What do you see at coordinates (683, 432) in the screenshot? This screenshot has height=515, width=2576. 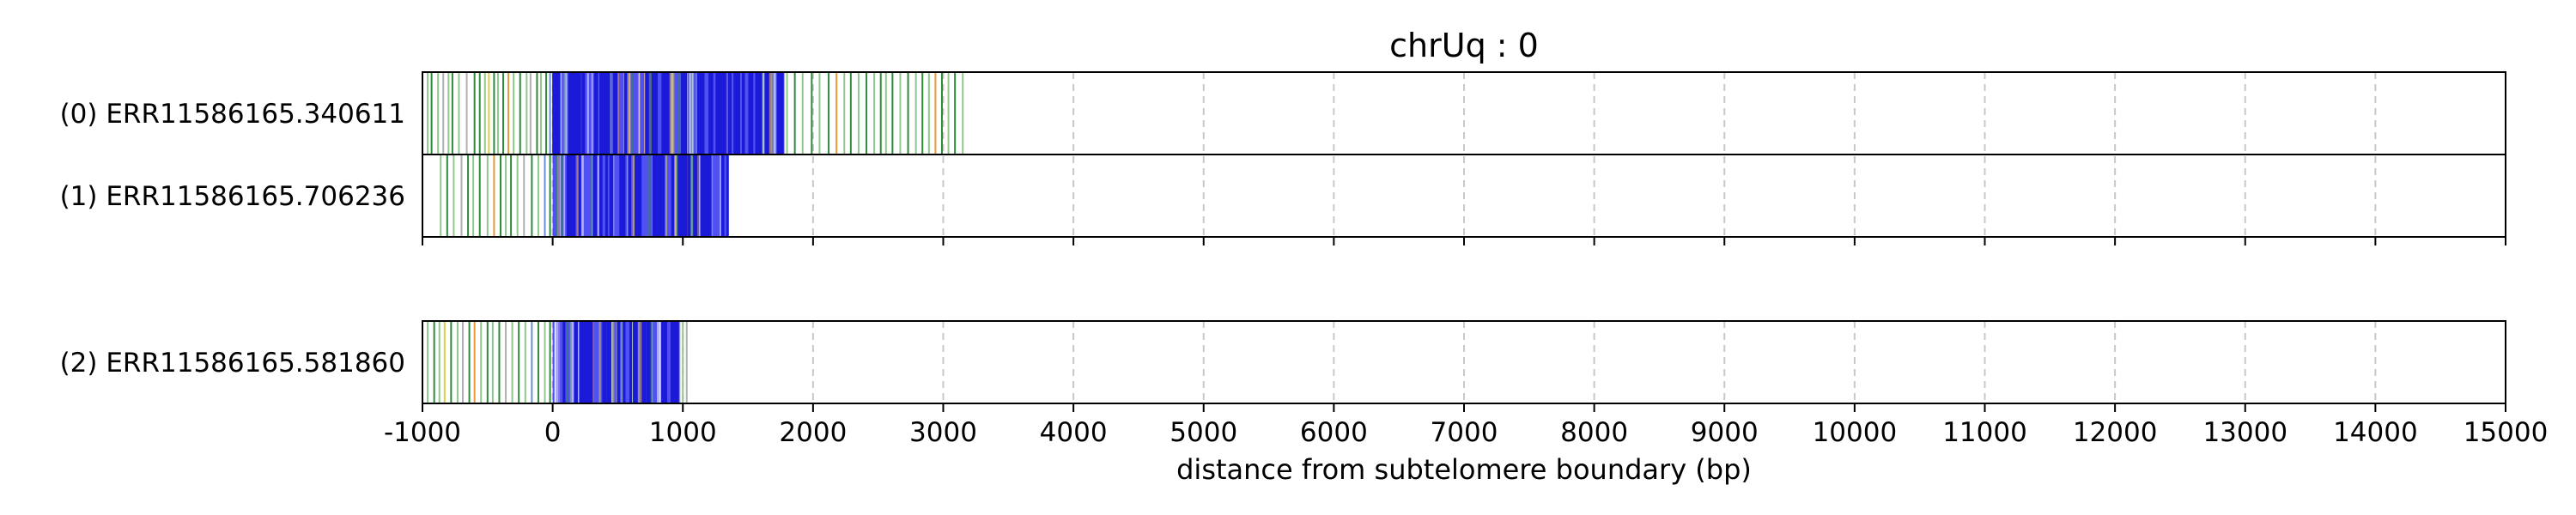 I see `x-tick-label: 1000` at bounding box center [683, 432].